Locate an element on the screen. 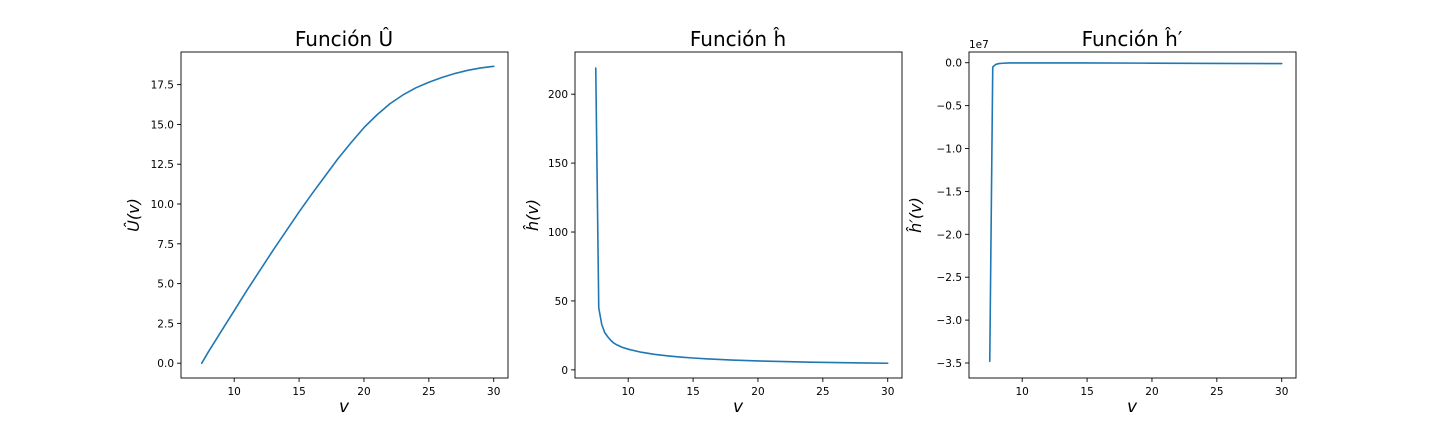 This screenshot has width=1440, height=432. y-ticks: 0.0 −0.5 −1.0 −1.5 −2.0 −2.5 −3.0 −3.5 is located at coordinates (953, 214).